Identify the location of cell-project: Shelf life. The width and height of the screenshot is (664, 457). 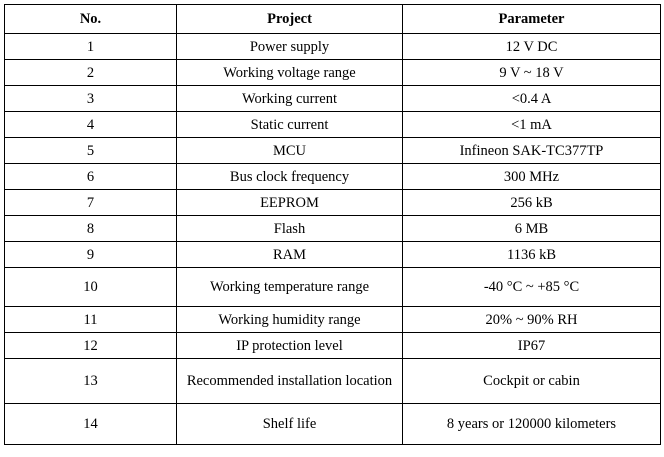
(289, 424).